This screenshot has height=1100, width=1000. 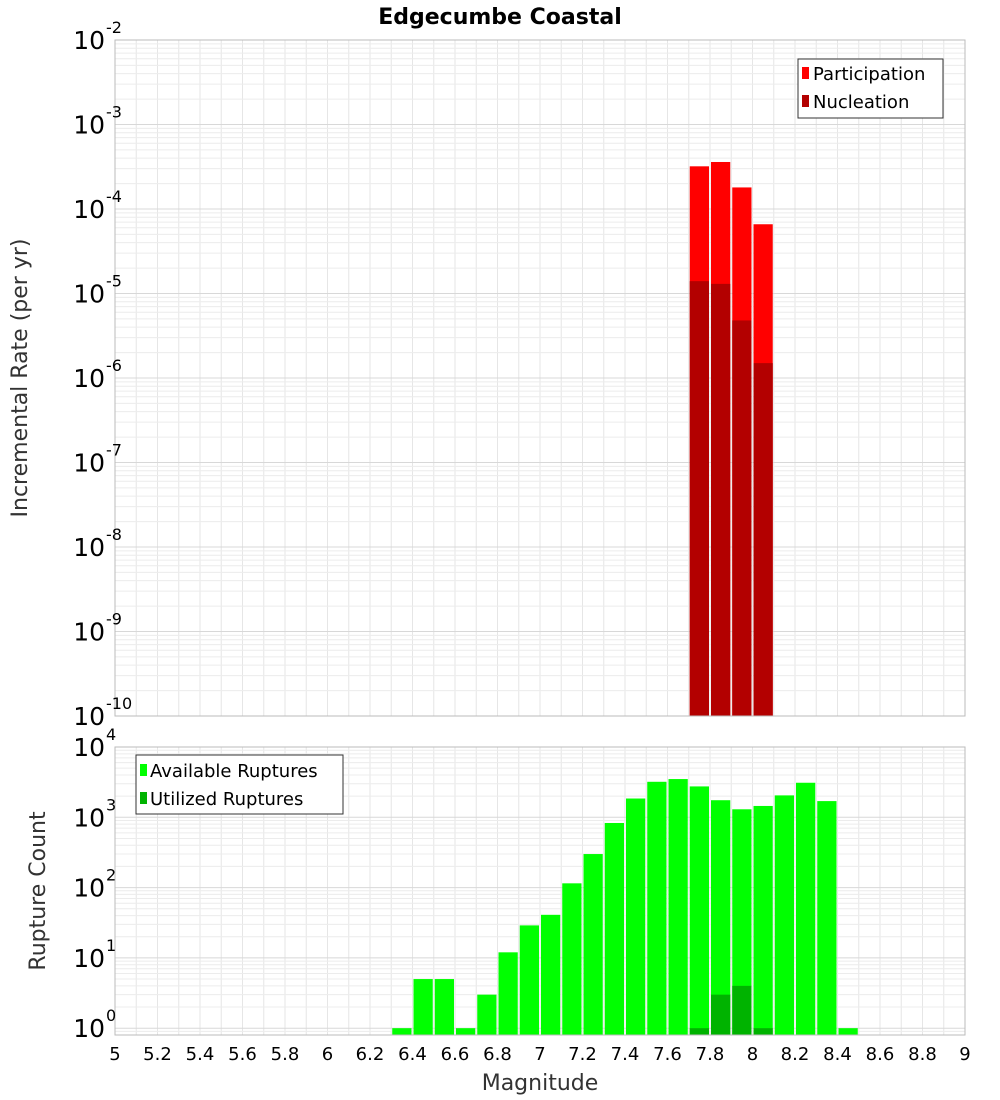 I want to click on x-tick-label: 7.4, so click(x=625, y=1054).